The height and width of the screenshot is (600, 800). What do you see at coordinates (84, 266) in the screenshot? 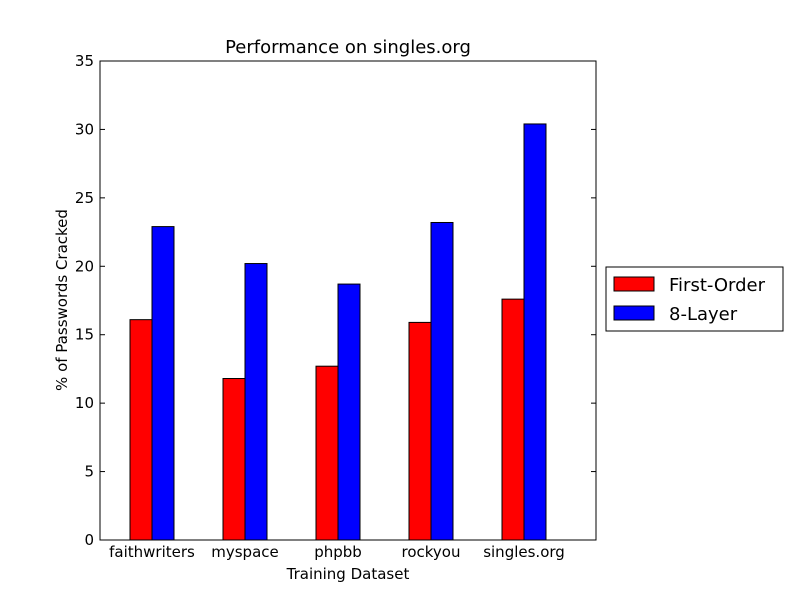
I see `y-tick-label: 20` at bounding box center [84, 266].